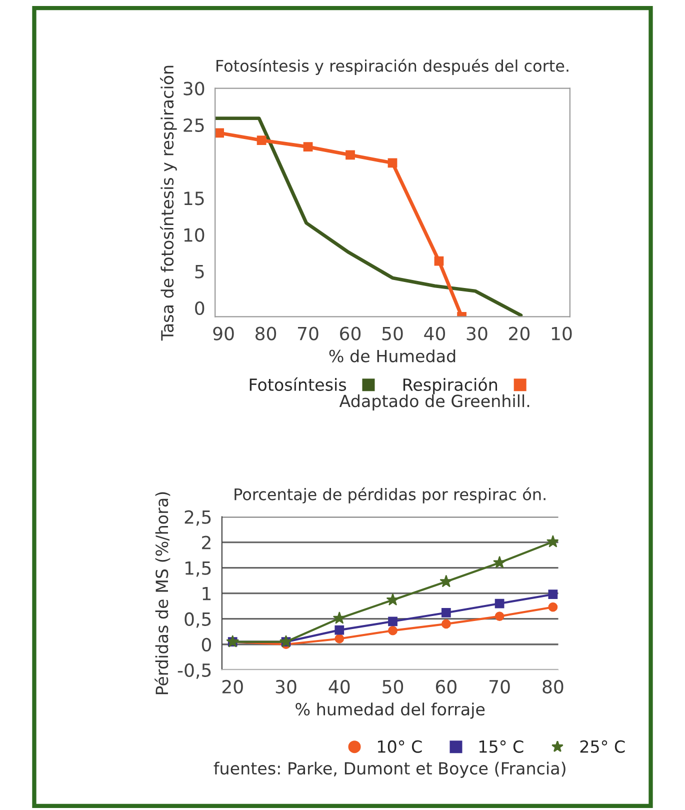 Image resolution: width=685 pixels, height=810 pixels. What do you see at coordinates (194, 199) in the screenshot?
I see `y-tick-label: 15` at bounding box center [194, 199].